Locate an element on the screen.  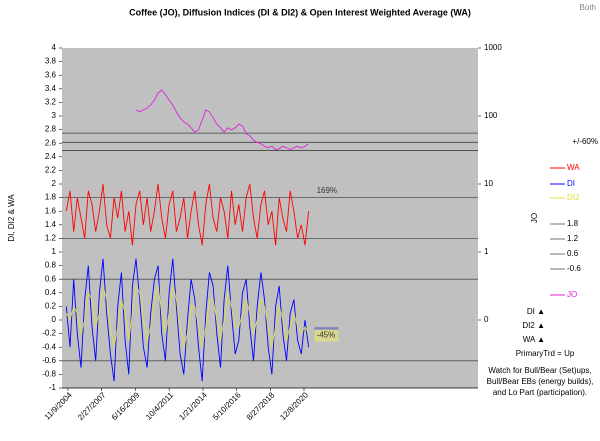
y-tick-label: 4 is located at coordinates (54, 47).